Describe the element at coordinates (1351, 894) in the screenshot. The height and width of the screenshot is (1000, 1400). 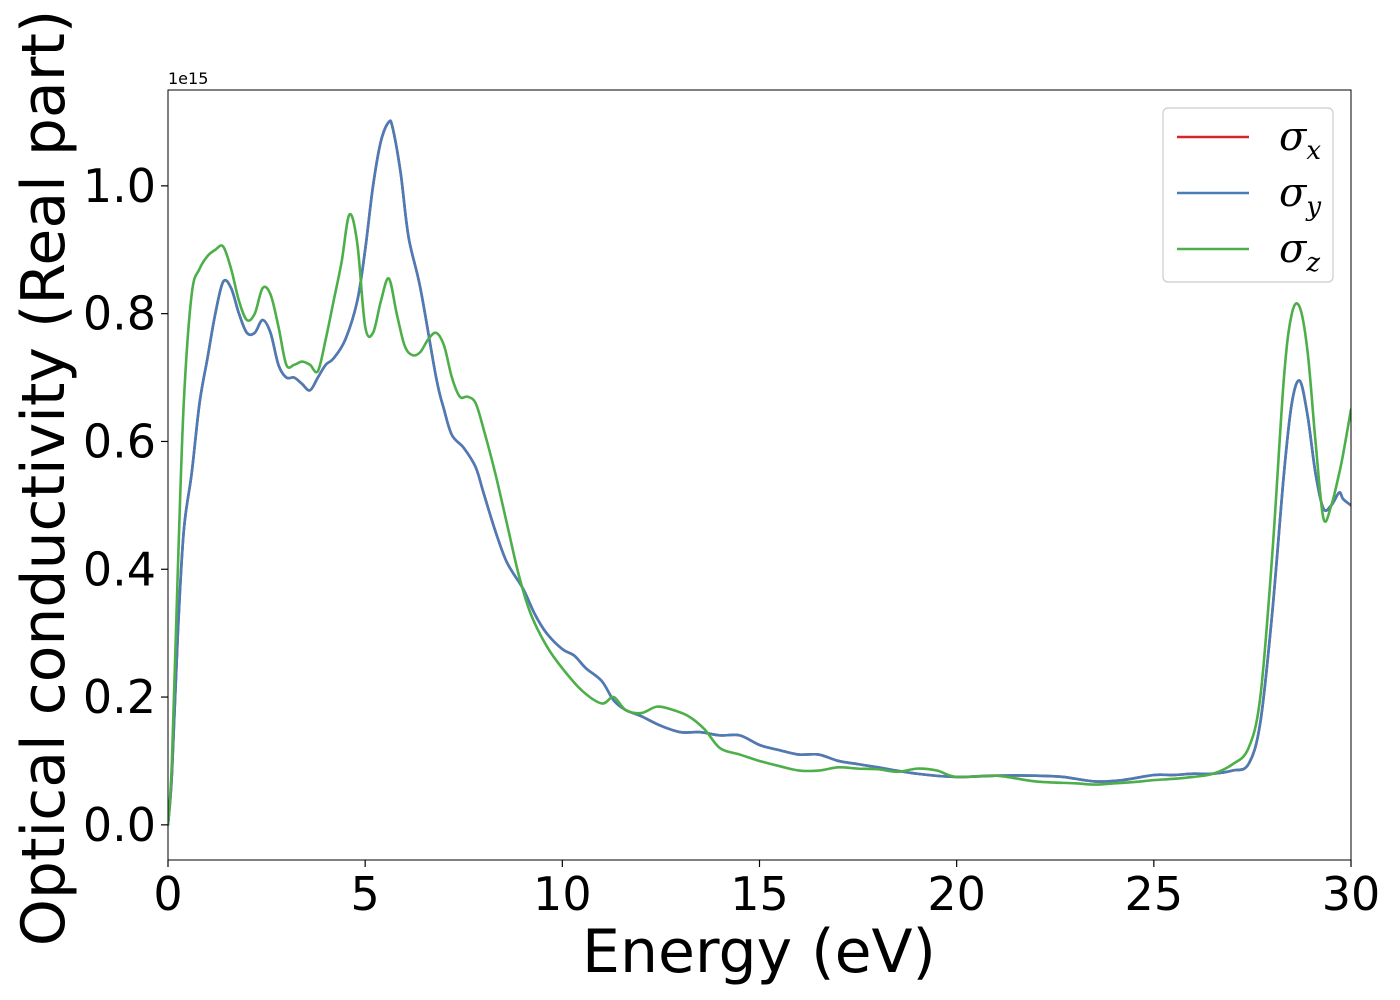
I see `x-tick-label: 30` at that location.